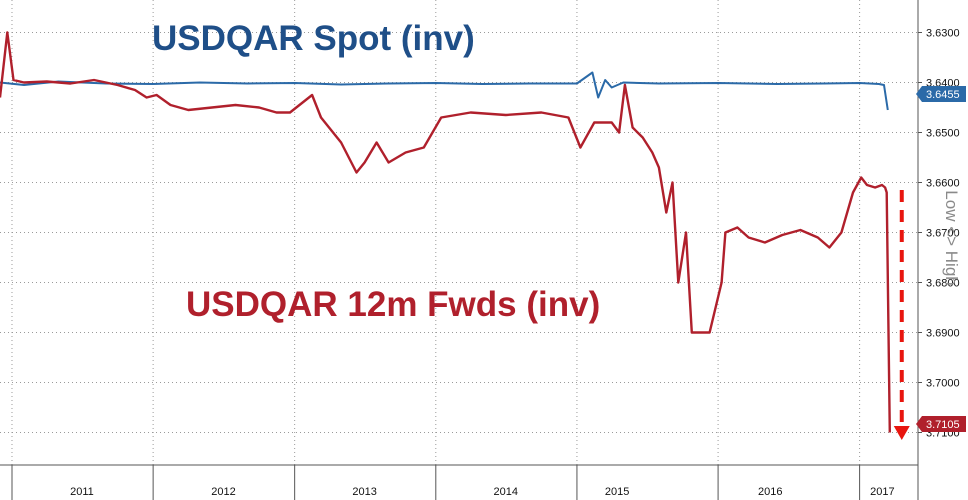 Image resolution: width=968 pixels, height=500 pixels. I want to click on fwd-series-title: USDQAR 12m Fwds (inv), so click(393, 304).